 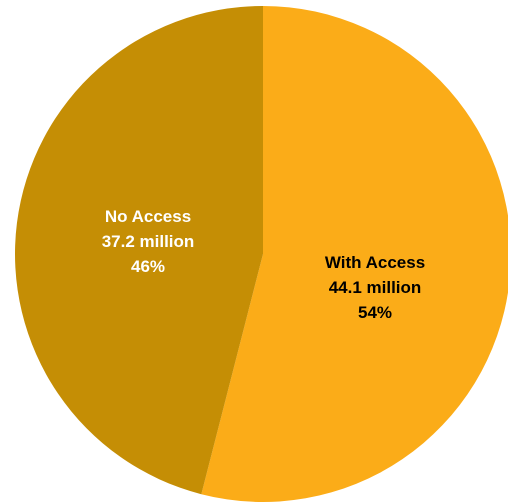 What do you see at coordinates (148, 266) in the screenshot?
I see `slice-percent-no-access: 46%` at bounding box center [148, 266].